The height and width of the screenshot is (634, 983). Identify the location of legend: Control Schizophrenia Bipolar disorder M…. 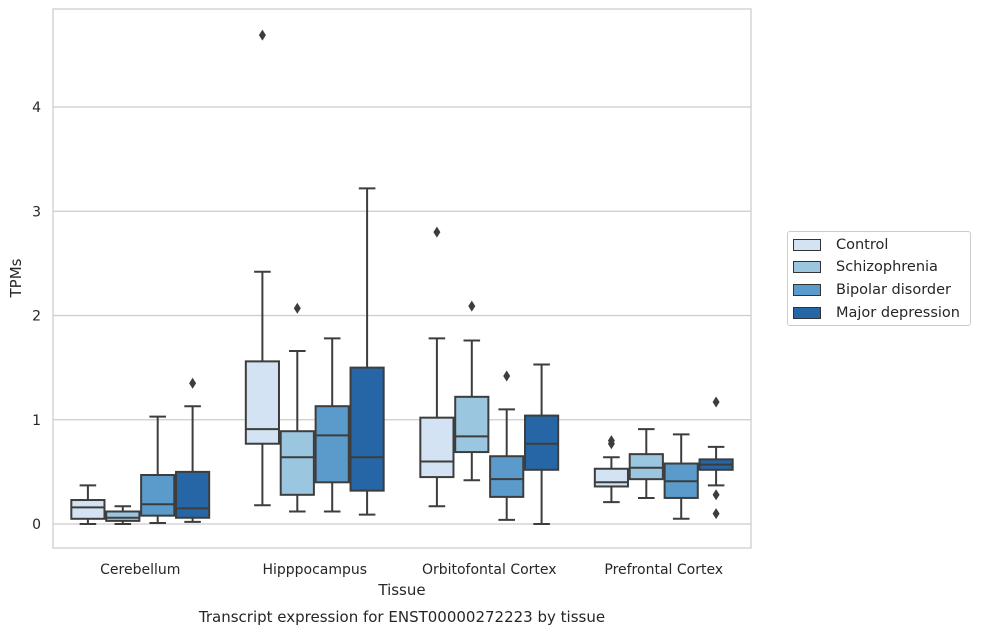
(879, 278).